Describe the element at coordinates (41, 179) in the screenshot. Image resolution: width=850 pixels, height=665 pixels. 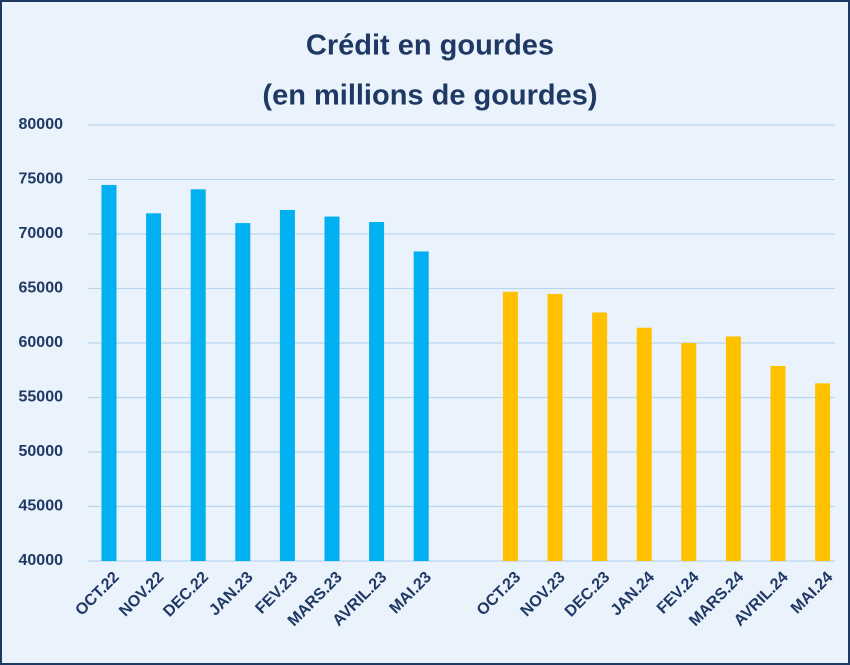
I see `y-tick-label: 75000` at that location.